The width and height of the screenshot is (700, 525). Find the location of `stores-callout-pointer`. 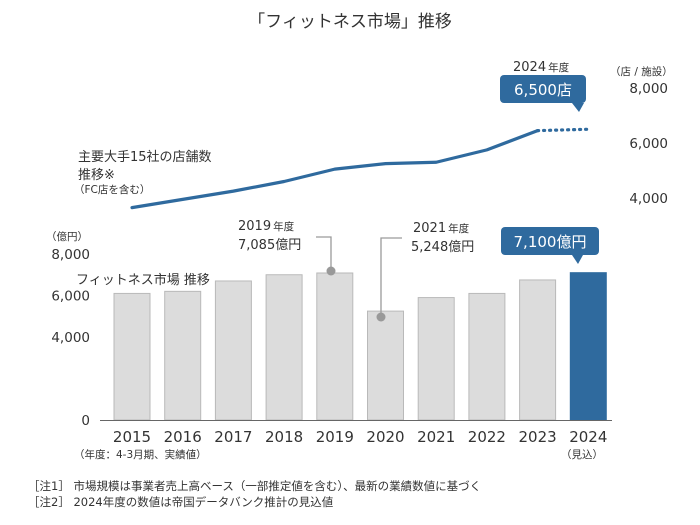

stores-callout-pointer is located at coordinates (578, 107).